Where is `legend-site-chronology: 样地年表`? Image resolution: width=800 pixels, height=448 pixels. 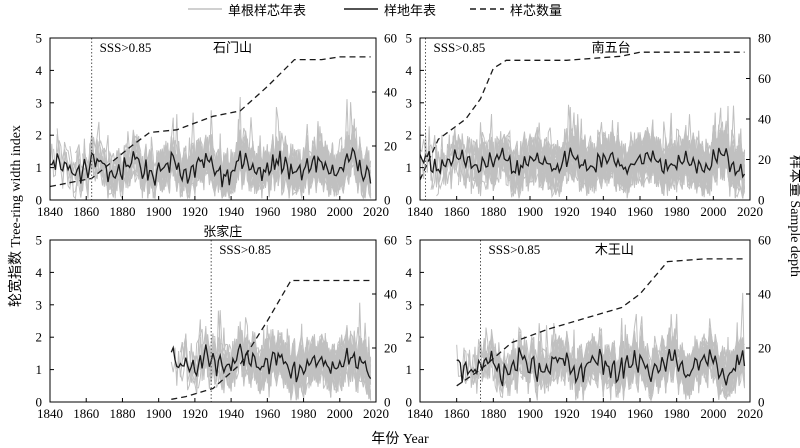 legend-site-chronology: 样地年表 is located at coordinates (390, 9).